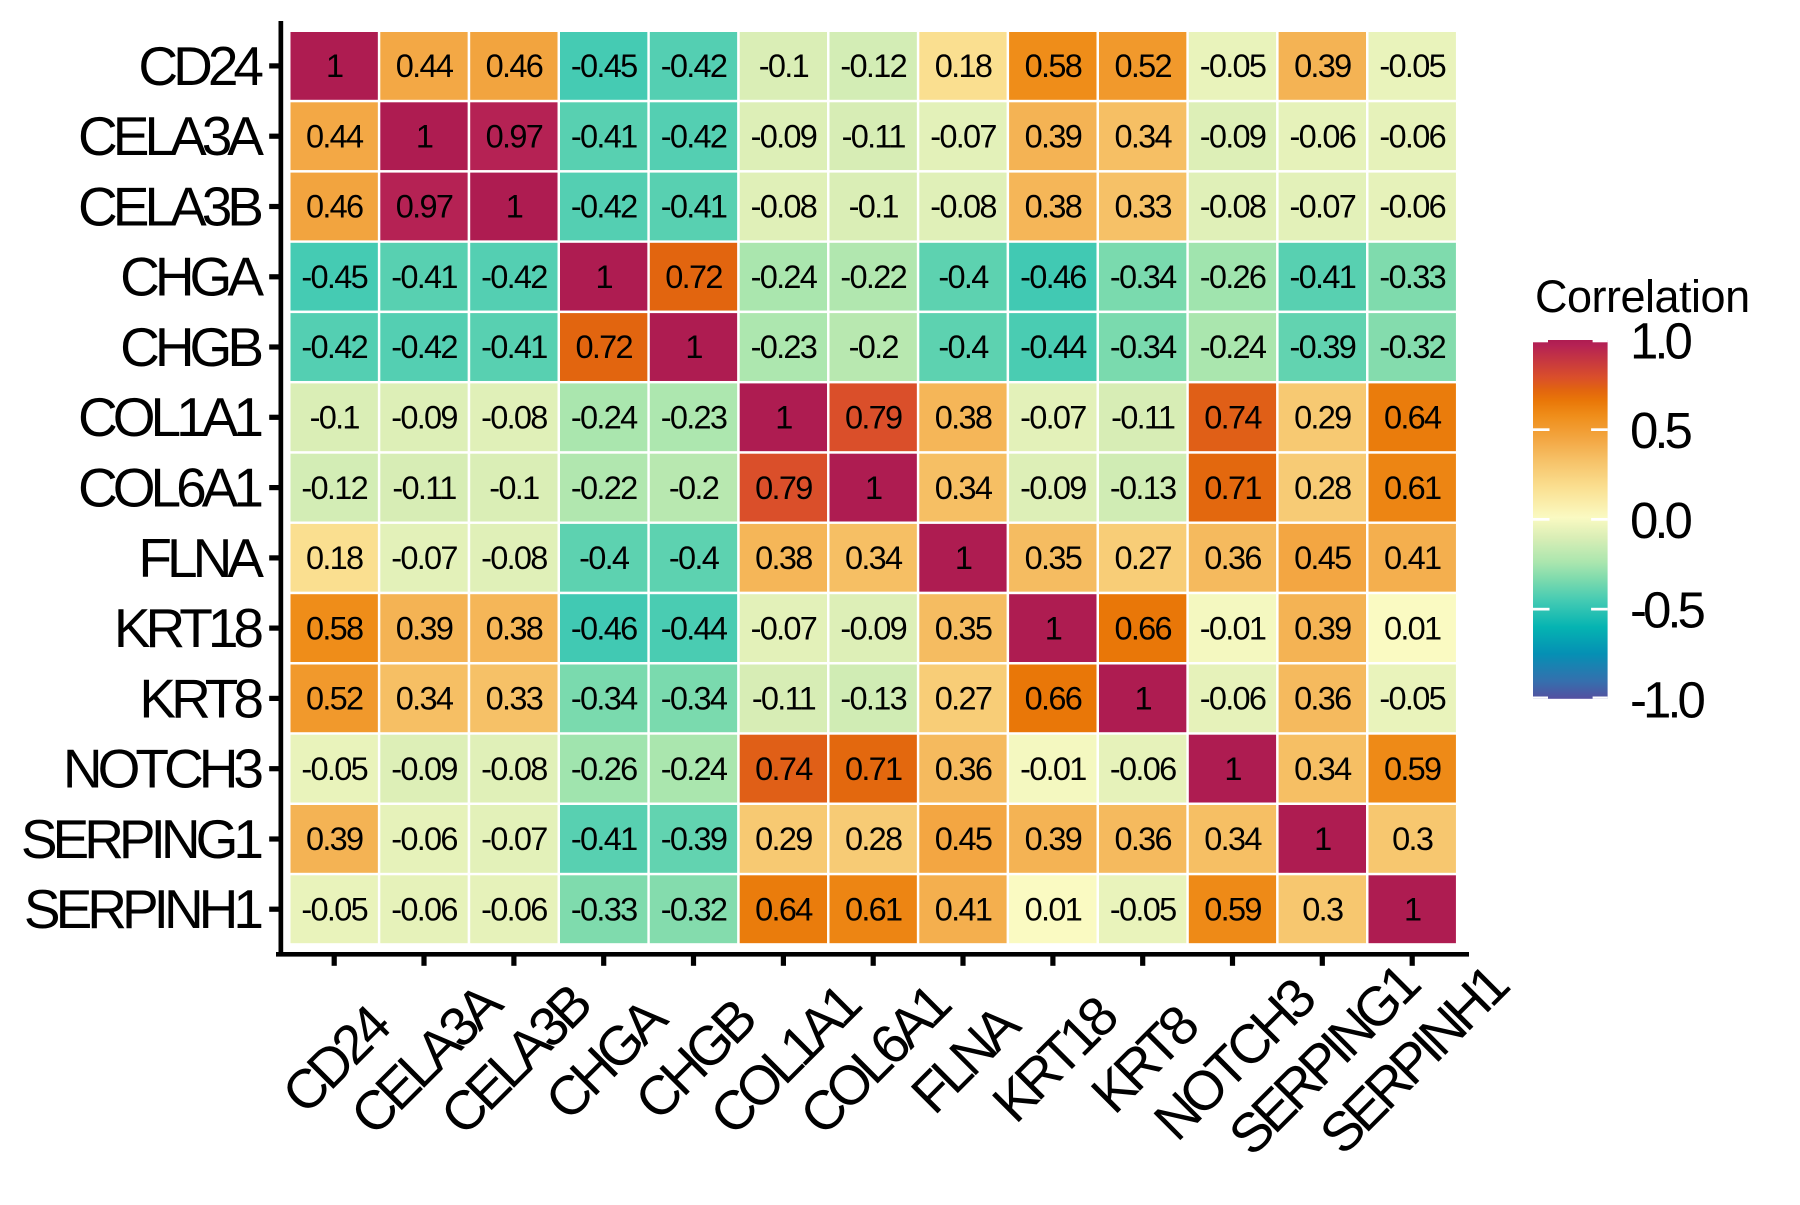 The image size is (1800, 1205). What do you see at coordinates (514, 66) in the screenshot?
I see `svg-text: 0.46` at bounding box center [514, 66].